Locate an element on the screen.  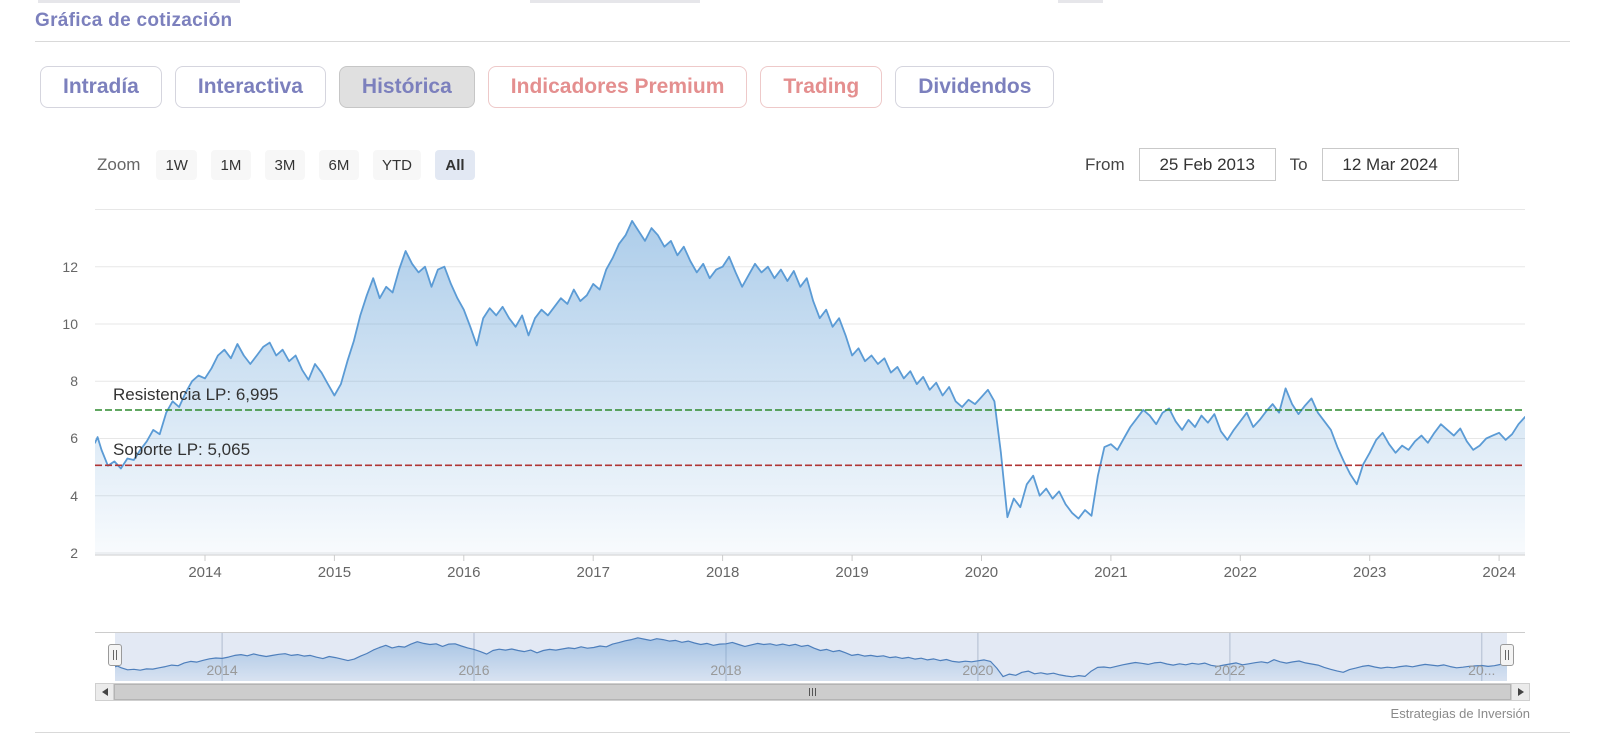
zoom-range-toolbar: Zoom 1W 1M 3M 6M YTD All is located at coordinates (286, 165).